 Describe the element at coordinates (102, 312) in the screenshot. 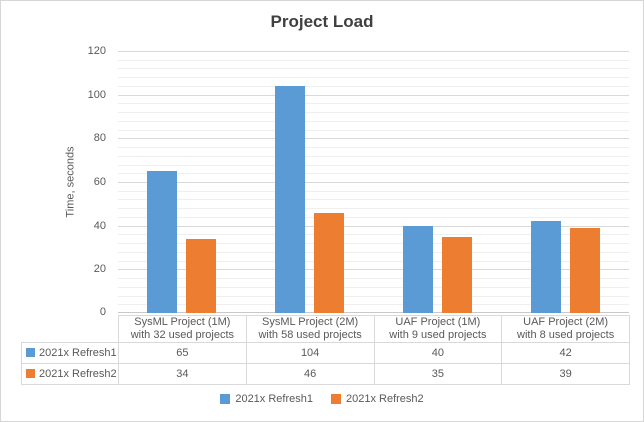

I see `y-tick-label: 0` at that location.